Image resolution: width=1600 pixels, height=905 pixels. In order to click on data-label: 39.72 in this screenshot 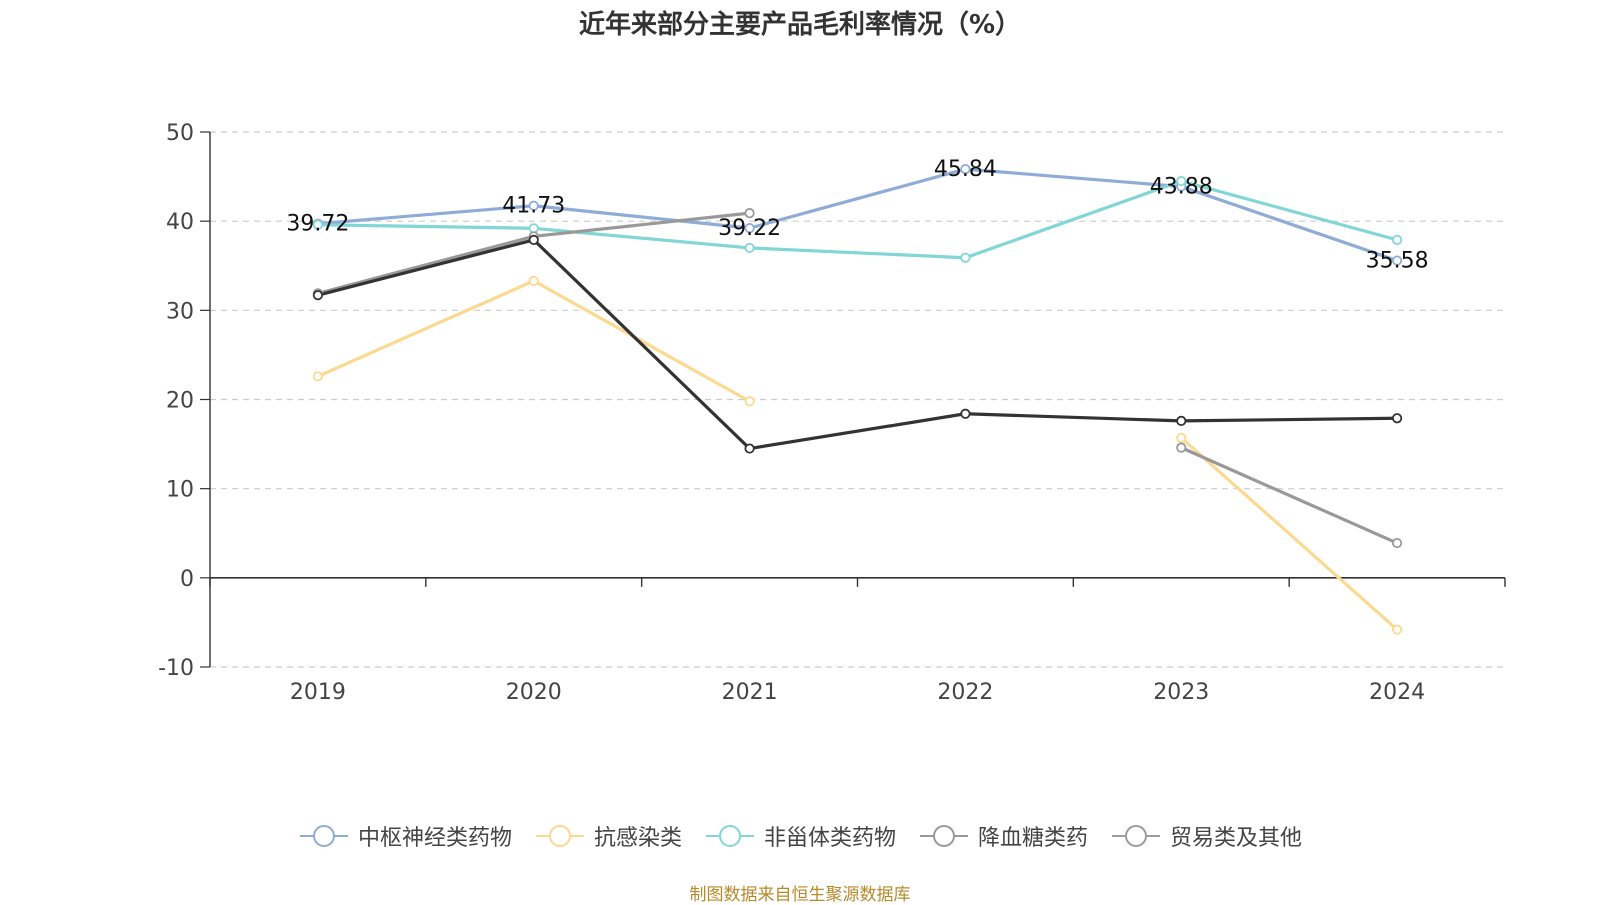, I will do `click(317, 224)`.